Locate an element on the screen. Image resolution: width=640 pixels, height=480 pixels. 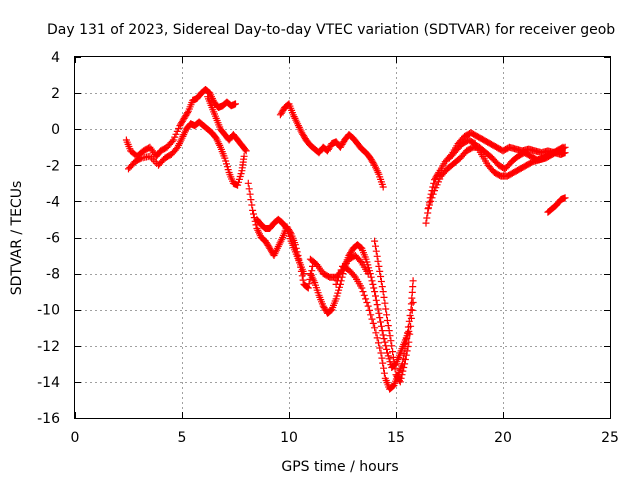
y-tick-label: -2 is located at coordinates (53, 166).